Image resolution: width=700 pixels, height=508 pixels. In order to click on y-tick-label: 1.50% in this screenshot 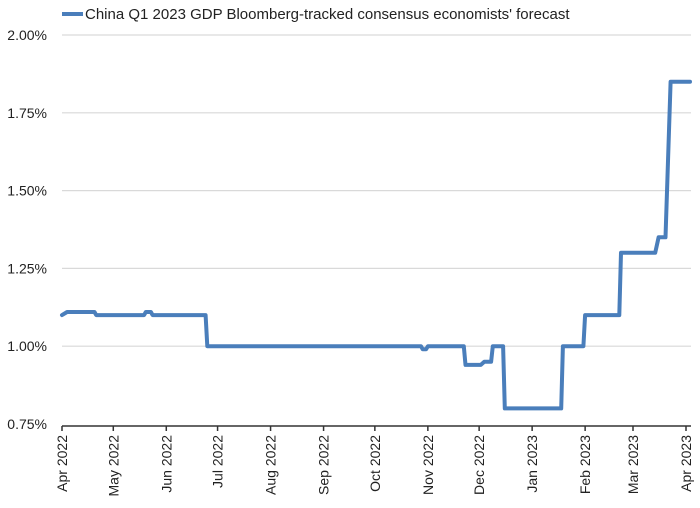, I will do `click(27, 191)`.